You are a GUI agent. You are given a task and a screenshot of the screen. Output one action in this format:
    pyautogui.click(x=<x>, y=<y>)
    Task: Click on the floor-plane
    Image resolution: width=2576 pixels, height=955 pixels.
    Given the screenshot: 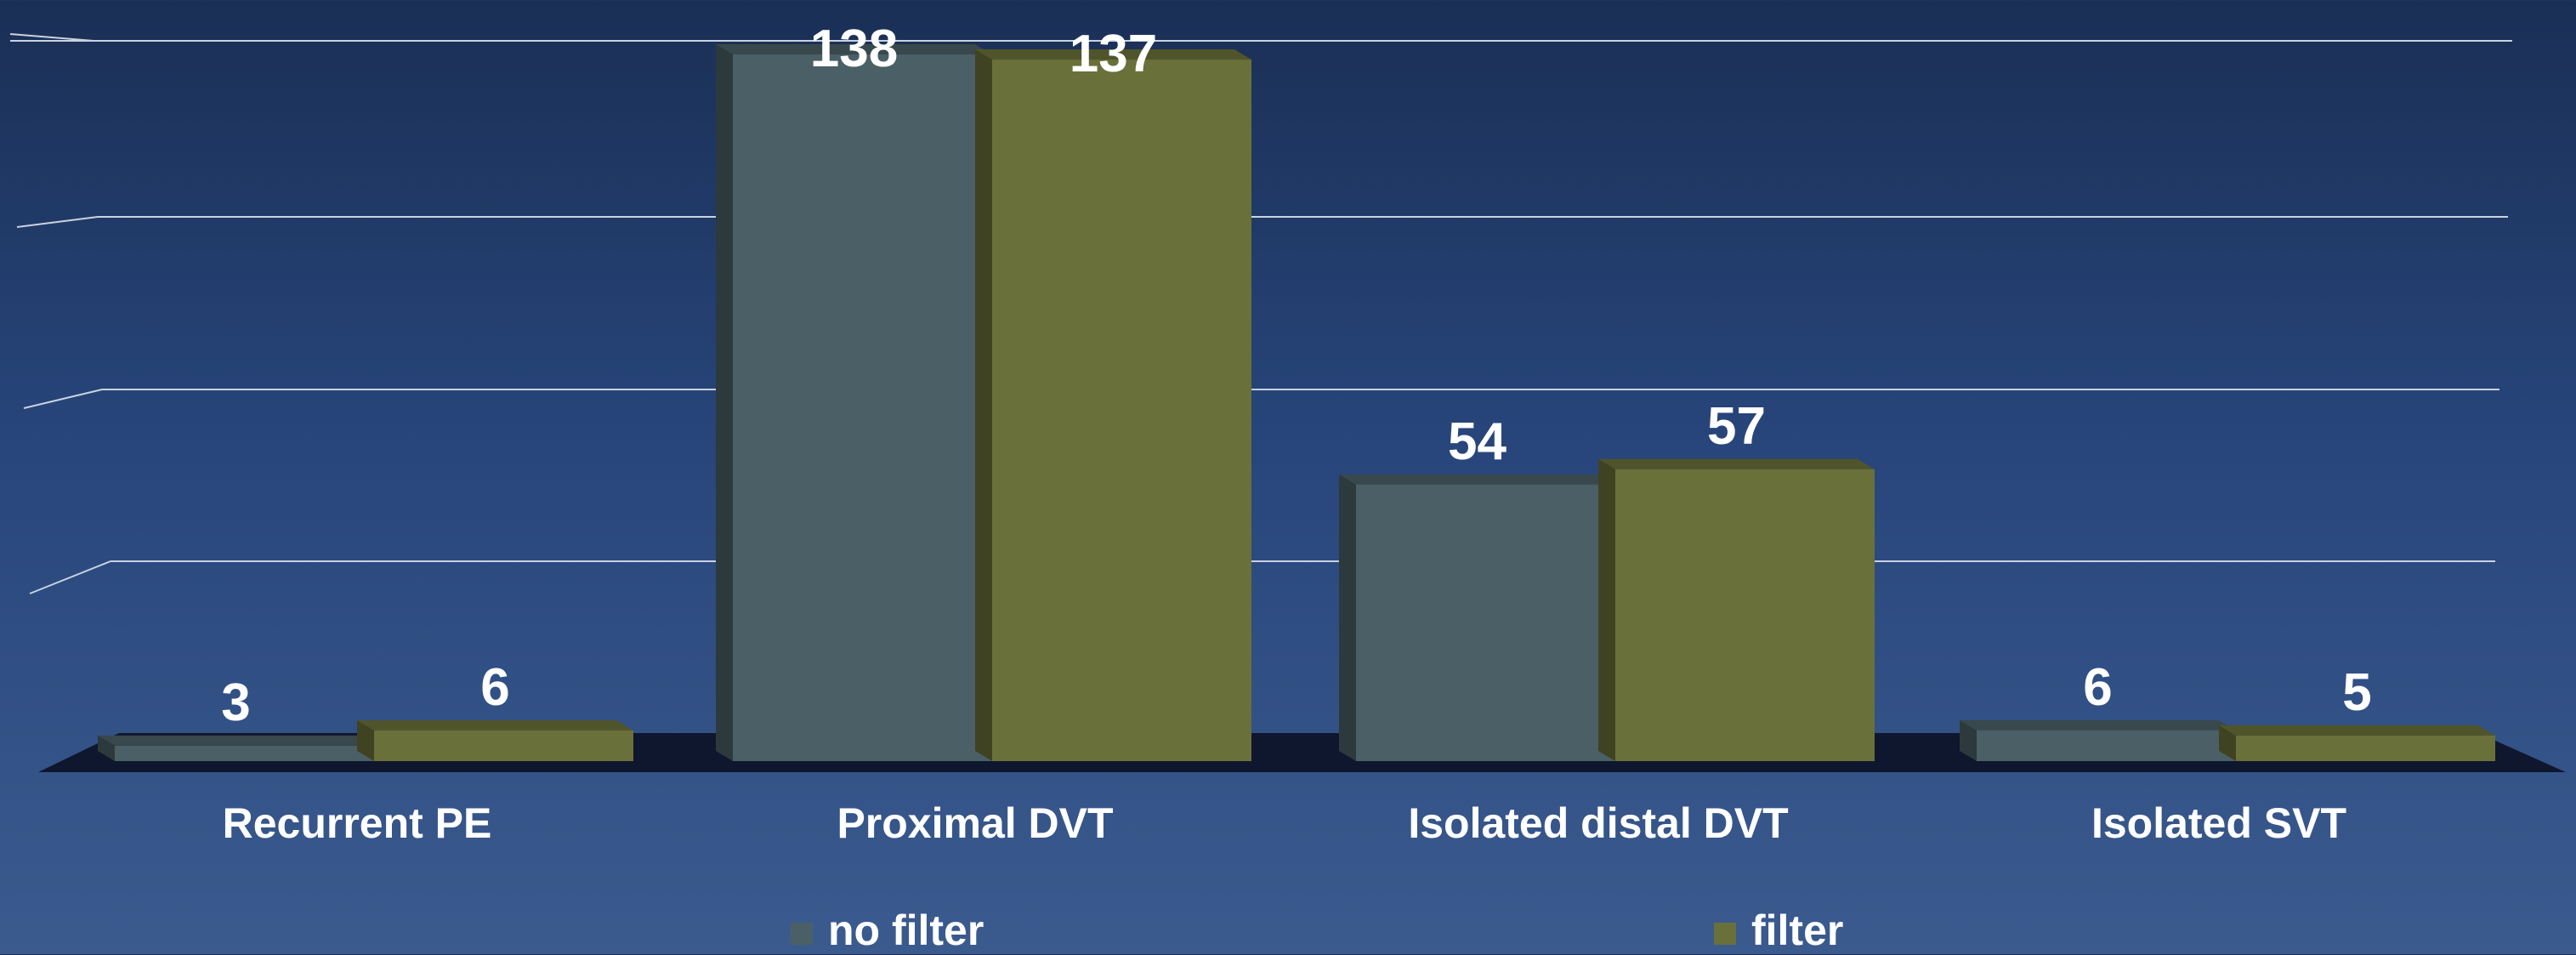 What is the action you would take?
    pyautogui.click(x=1302, y=752)
    